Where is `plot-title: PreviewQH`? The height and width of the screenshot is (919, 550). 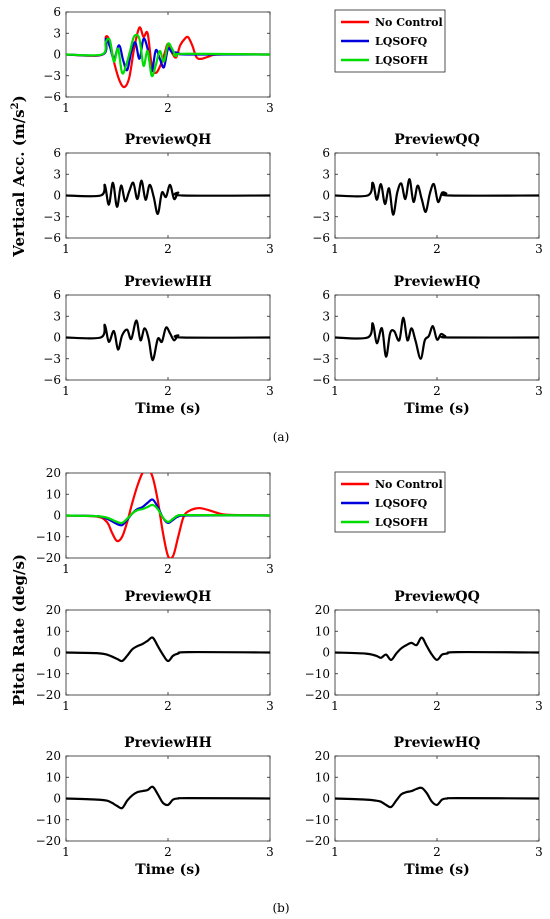
plot-title: PreviewQH is located at coordinates (168, 597).